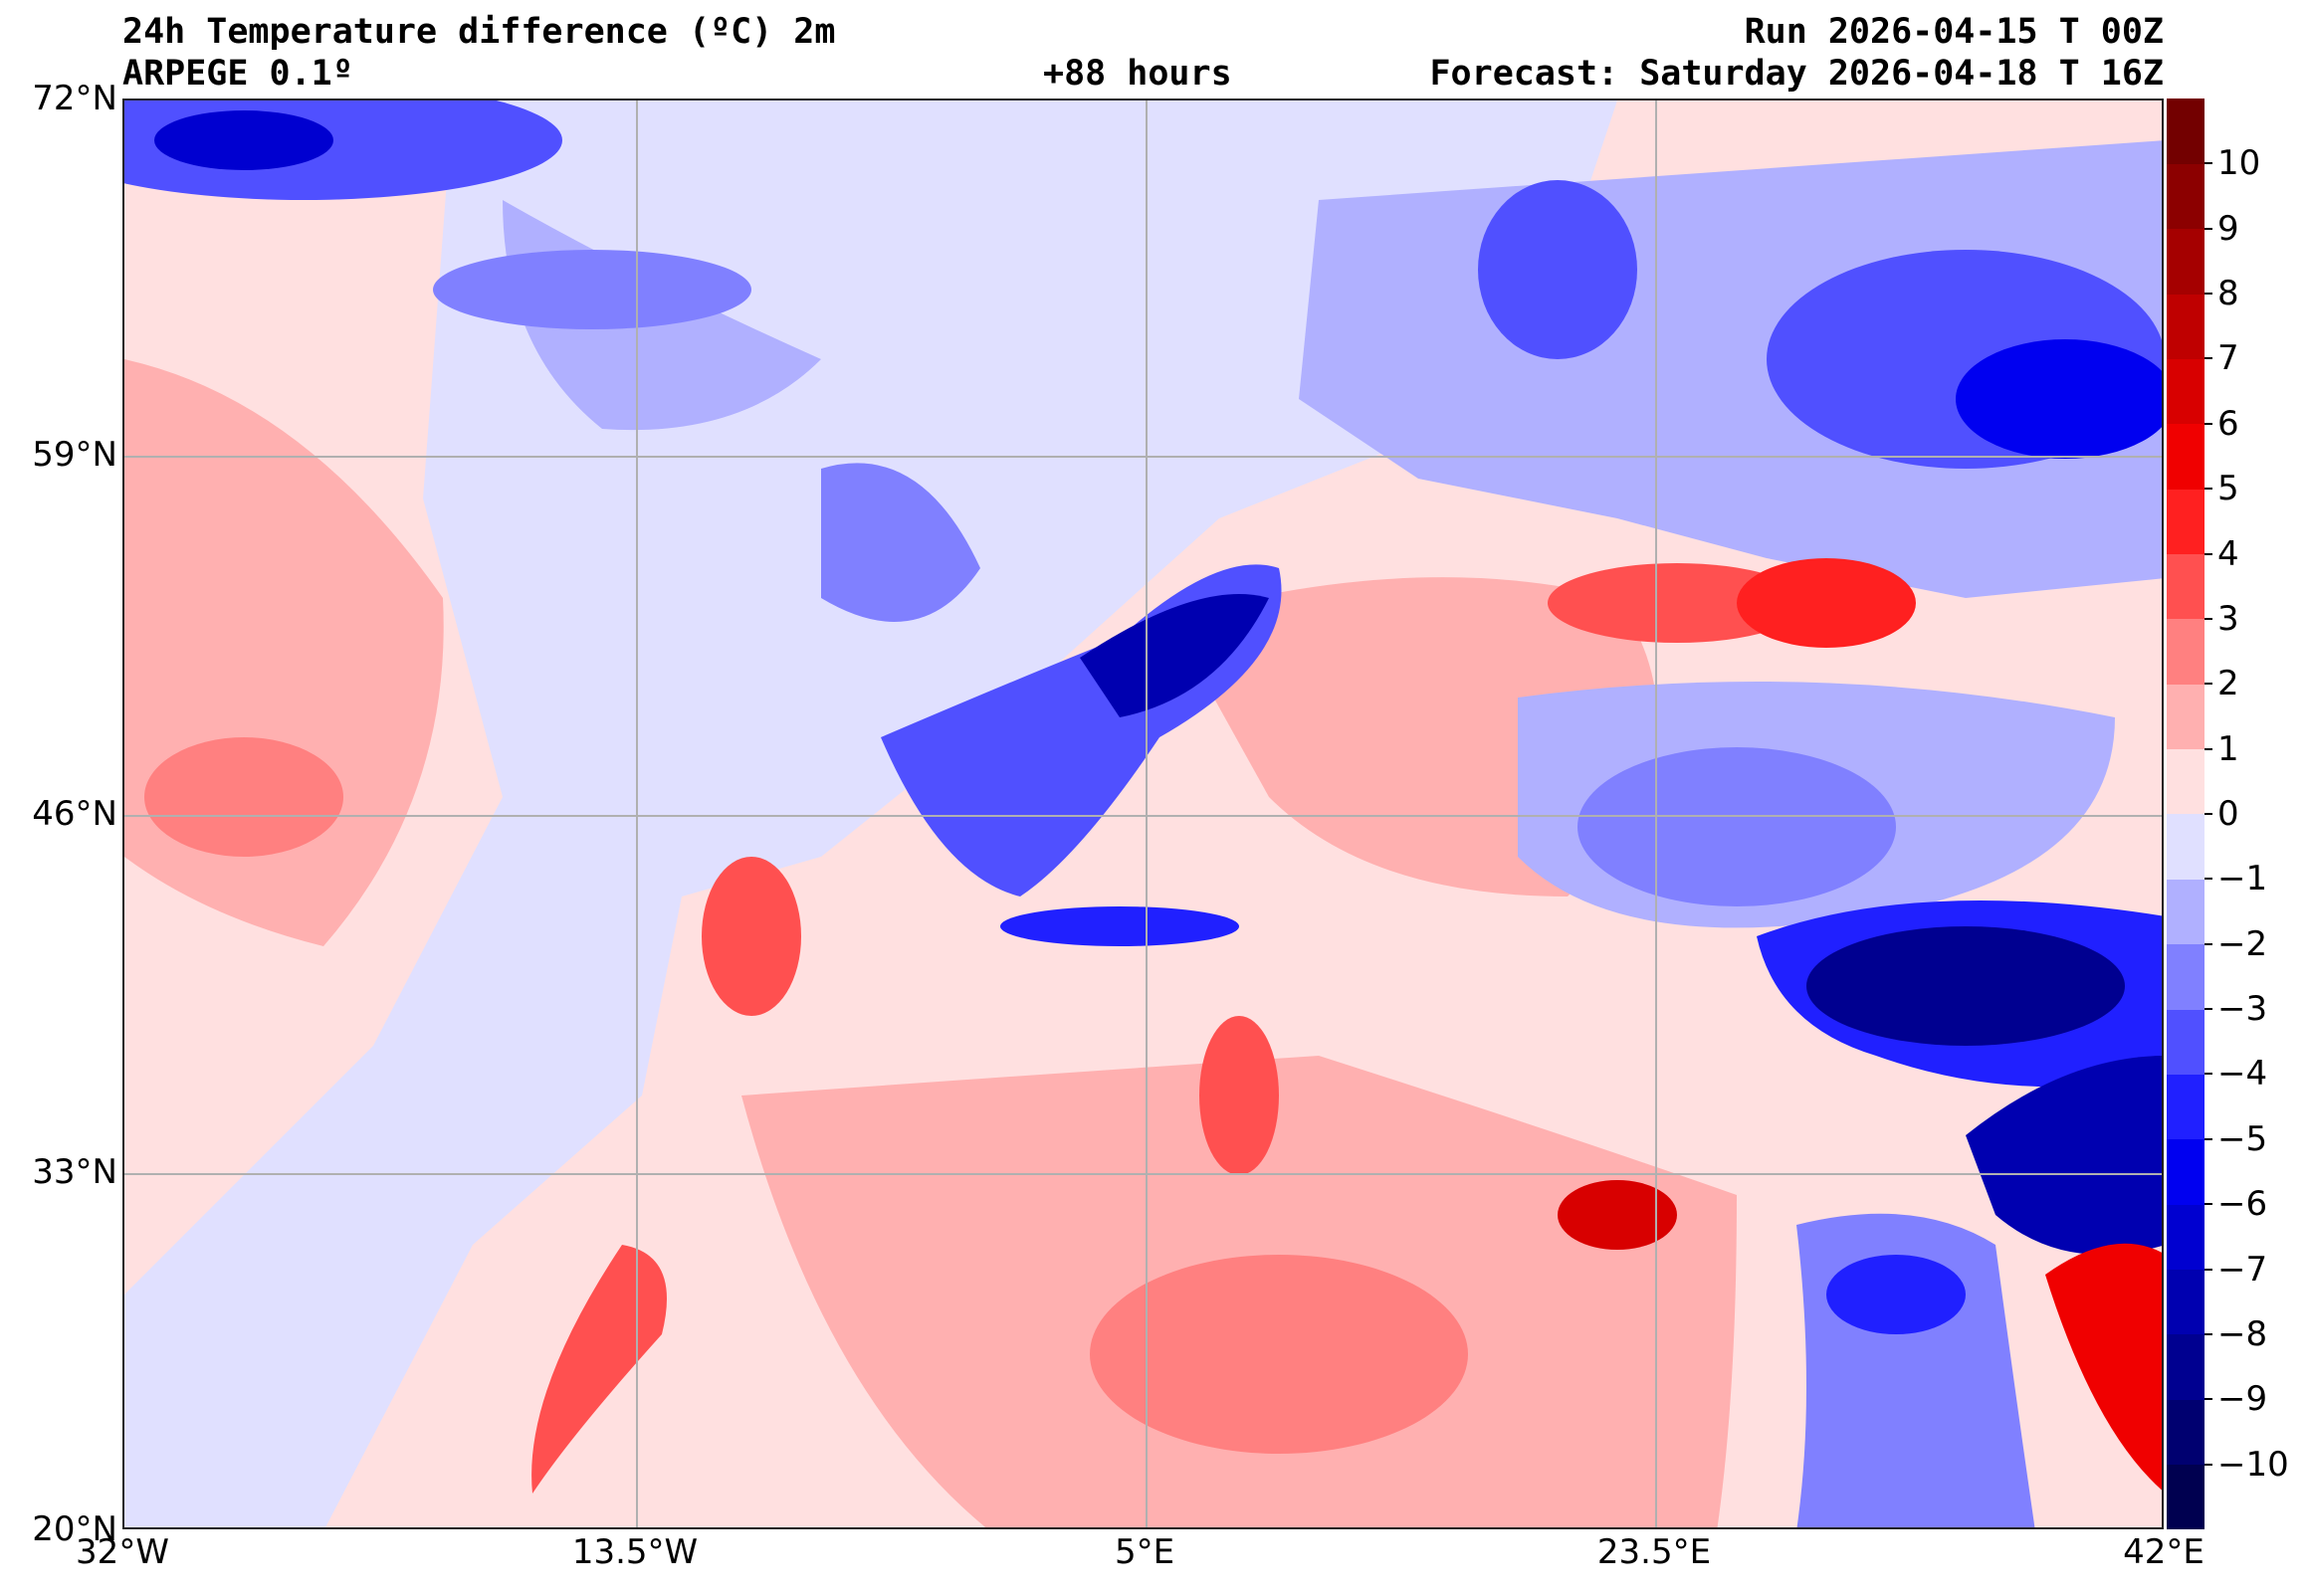 The width and height of the screenshot is (2309, 1596). Describe the element at coordinates (75, 455) in the screenshot. I see `lat-tick: 59°N` at that location.